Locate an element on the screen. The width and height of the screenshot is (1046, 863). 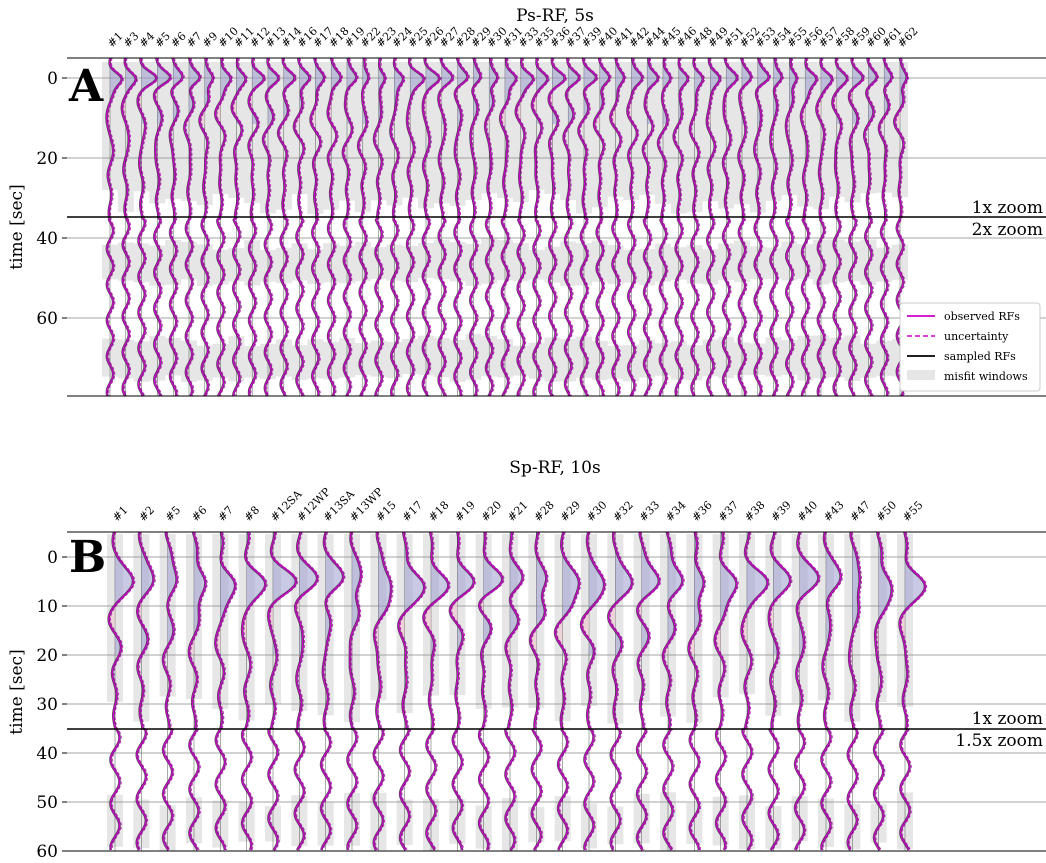
y-tick-label: 20 is located at coordinates (47, 159).